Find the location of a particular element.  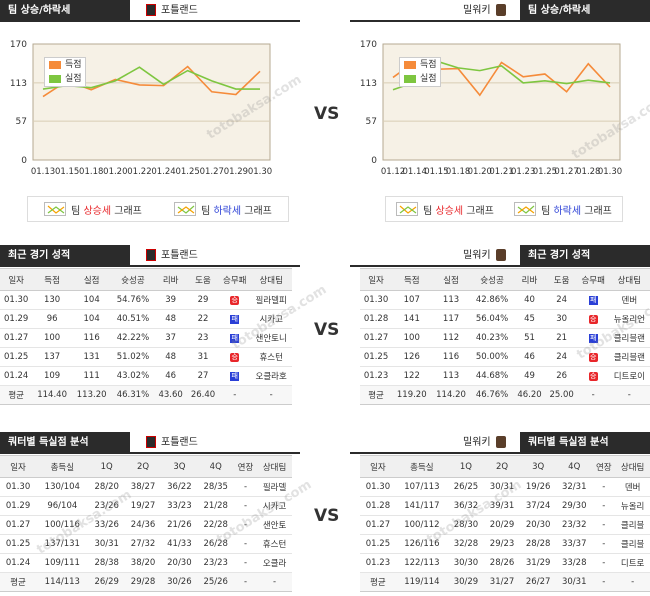

x-tick-label: 01.20 is located at coordinates (115, 172).